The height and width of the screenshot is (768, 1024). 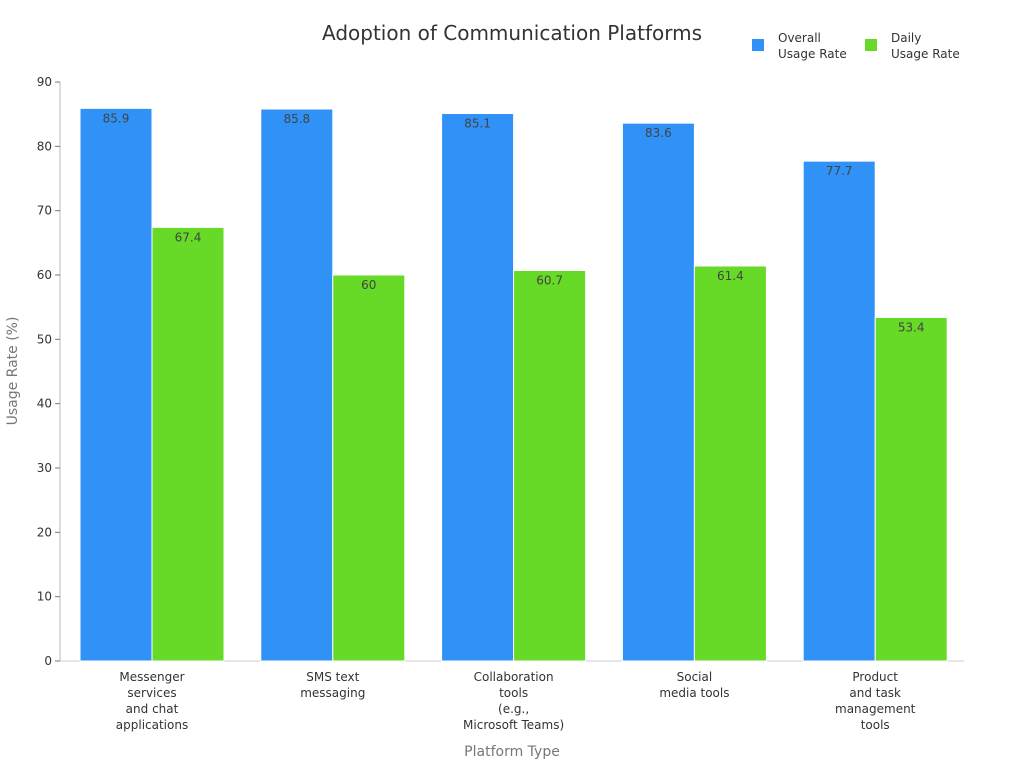 What do you see at coordinates (856, 46) in the screenshot?
I see `legend: Overall Usage Rate Daily Usage Rate` at bounding box center [856, 46].